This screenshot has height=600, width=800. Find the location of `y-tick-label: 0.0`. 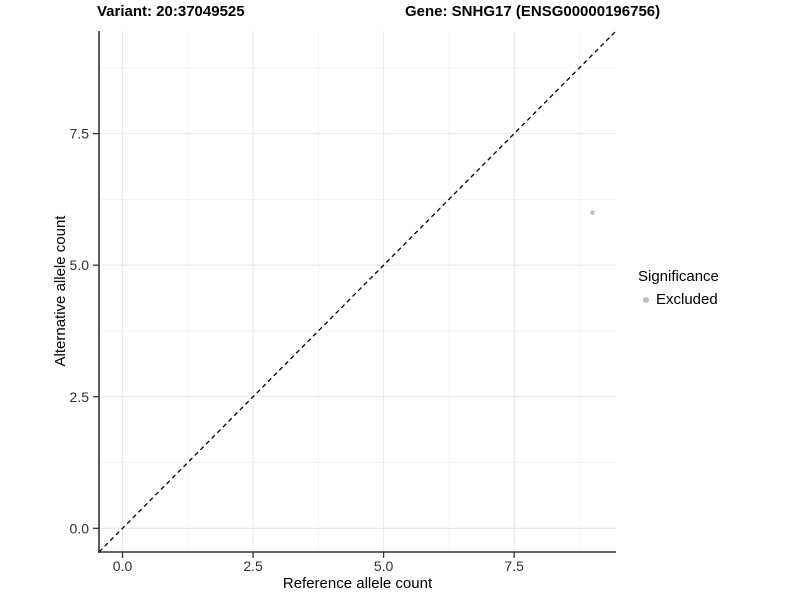

y-tick-label: 0.0 is located at coordinates (80, 528).